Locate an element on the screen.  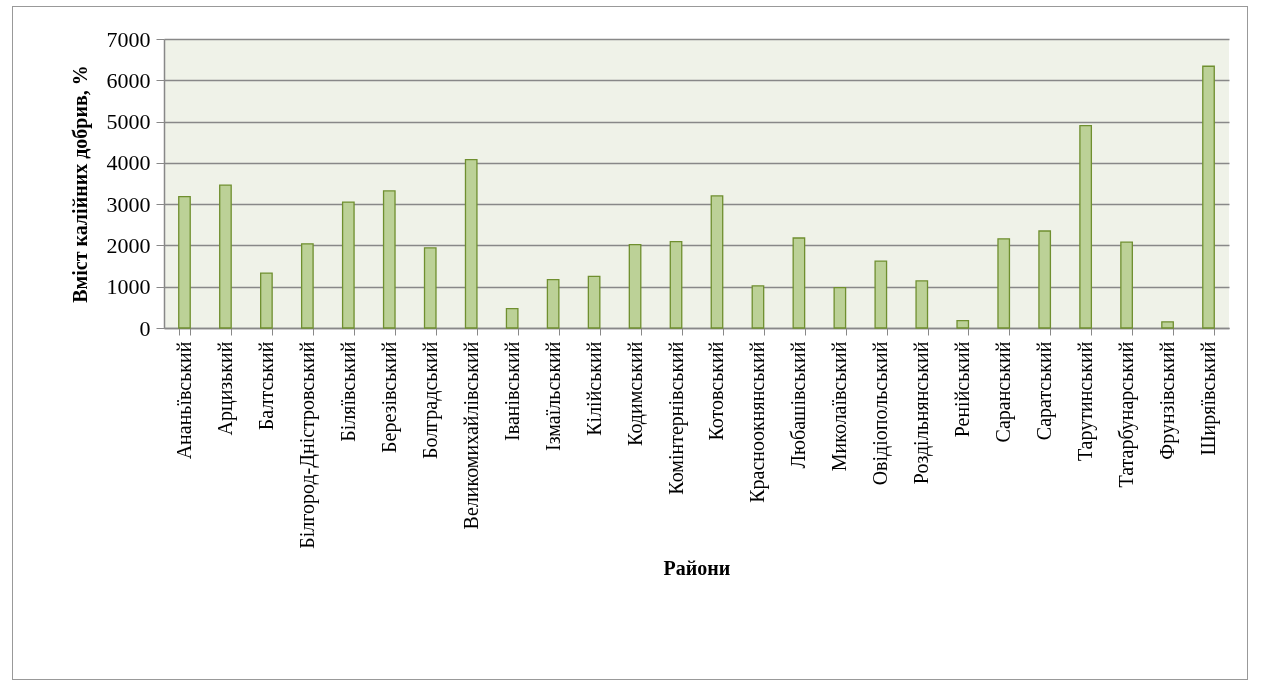
y-tick-label: 0 is located at coordinates (145, 328).